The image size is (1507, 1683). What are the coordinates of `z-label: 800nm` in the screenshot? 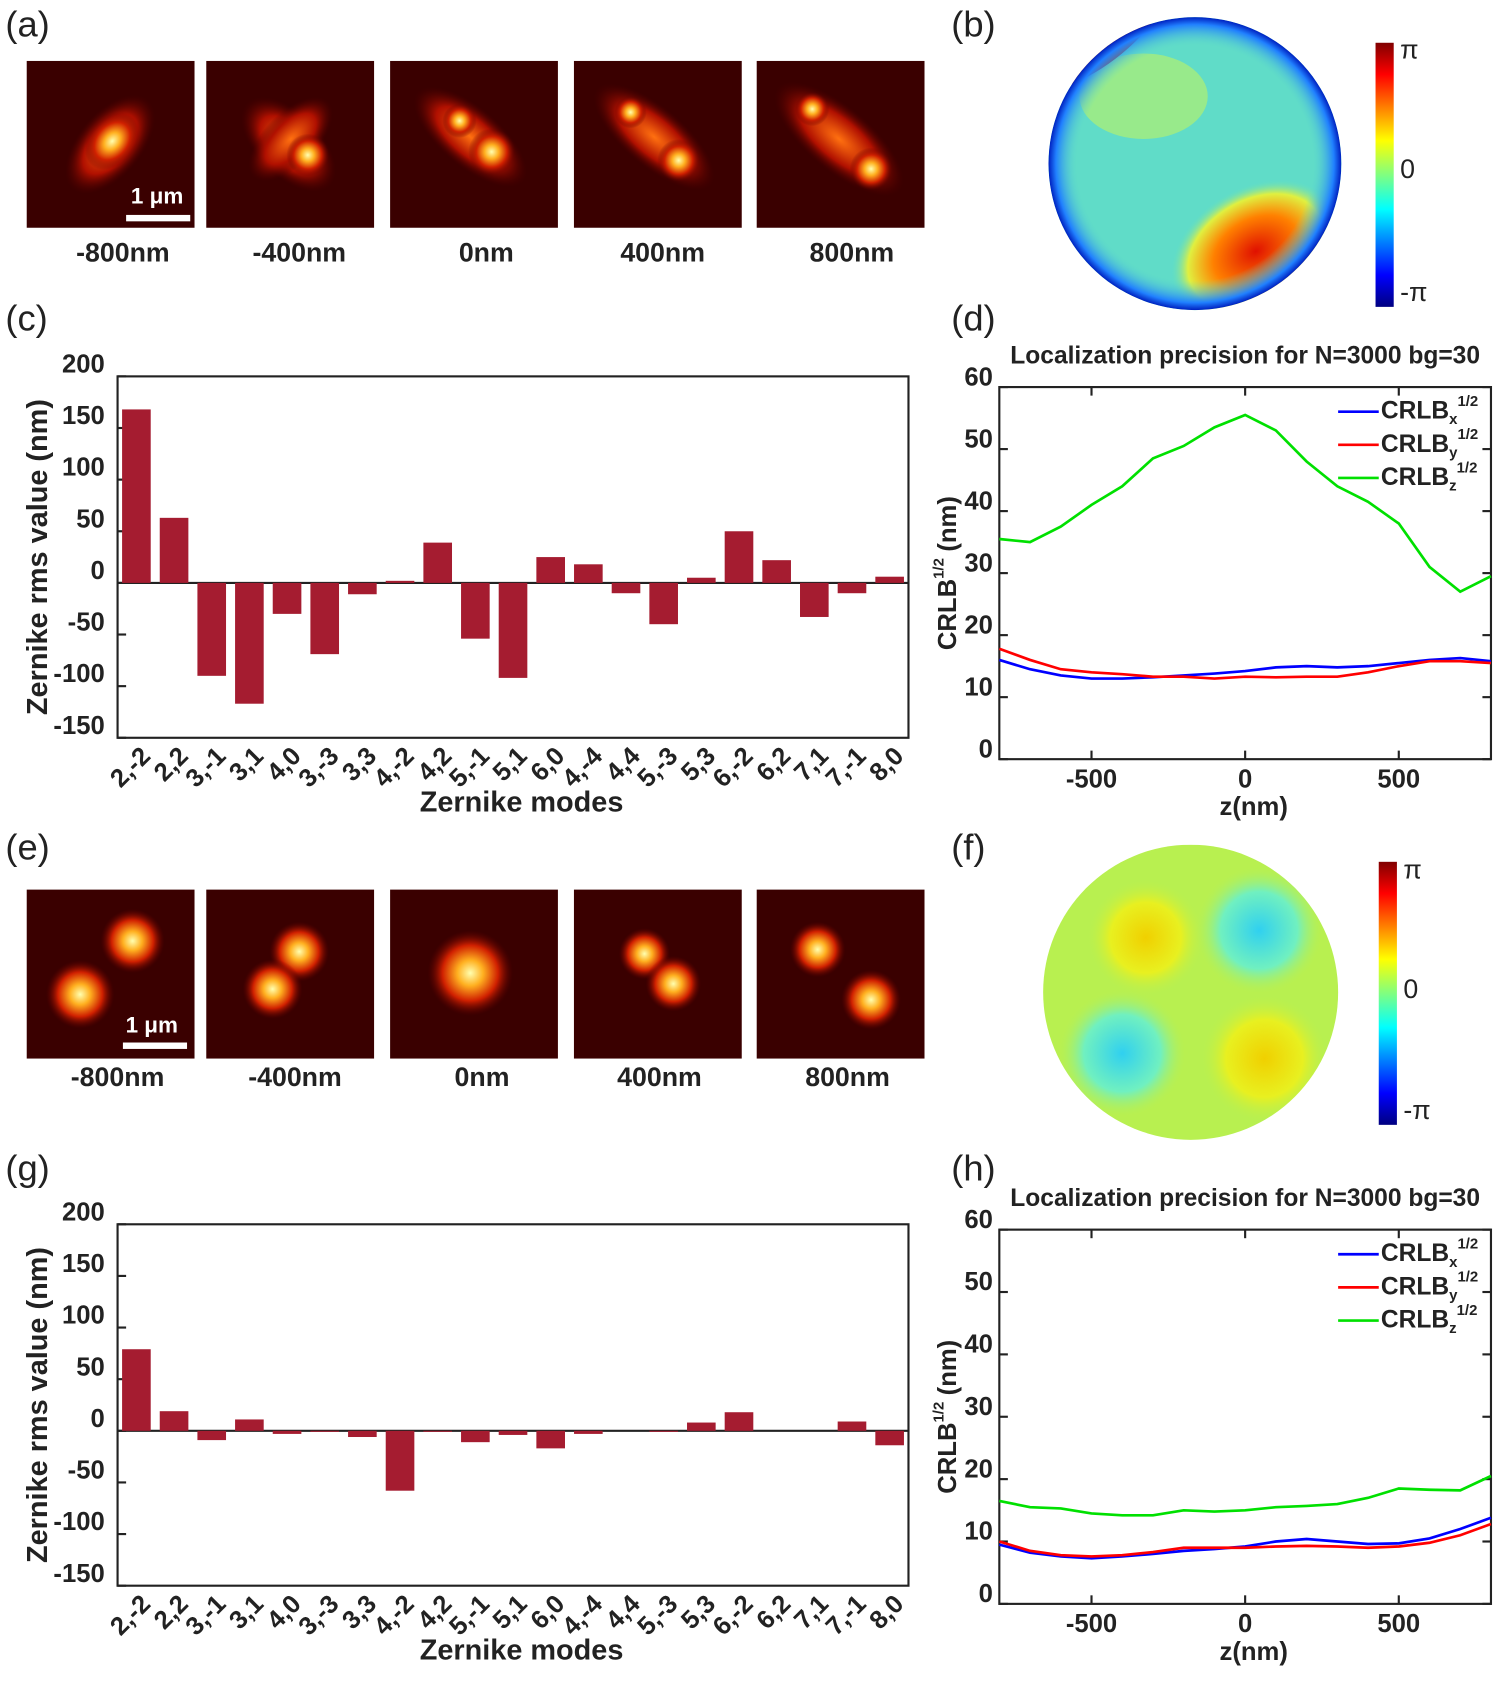 It's located at (847, 1077).